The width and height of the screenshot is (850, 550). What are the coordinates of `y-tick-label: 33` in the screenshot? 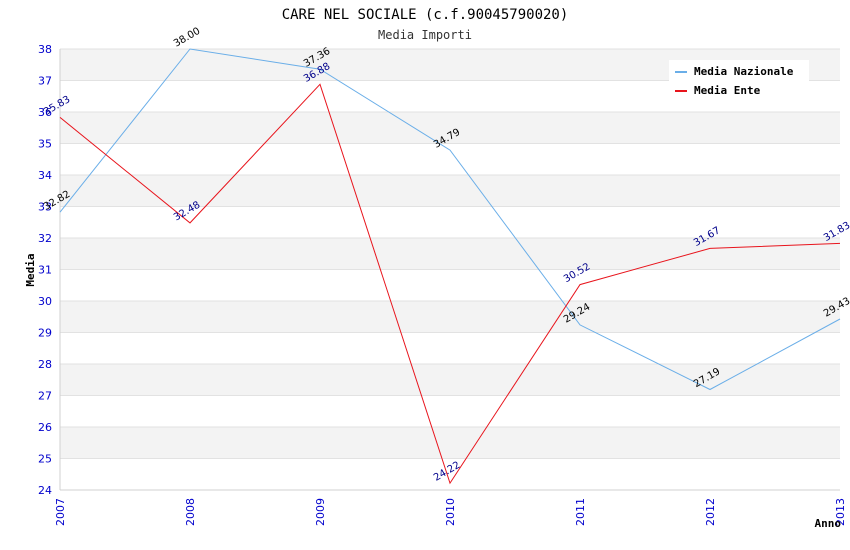 It's located at (45, 207).